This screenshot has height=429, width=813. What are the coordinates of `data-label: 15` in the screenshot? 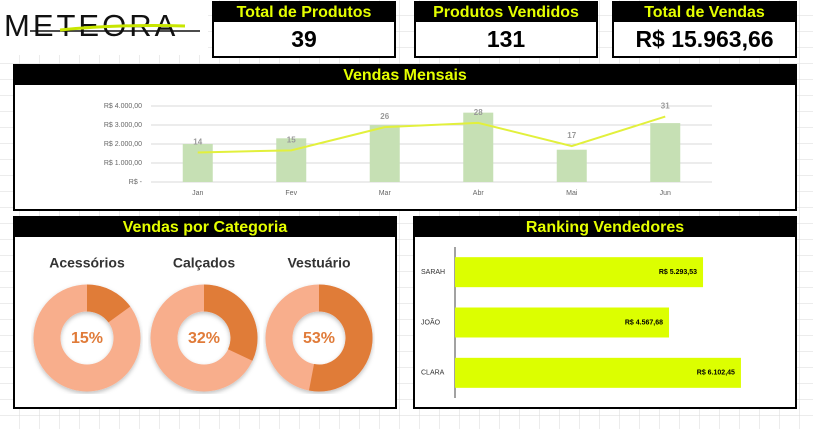 It's located at (291, 139).